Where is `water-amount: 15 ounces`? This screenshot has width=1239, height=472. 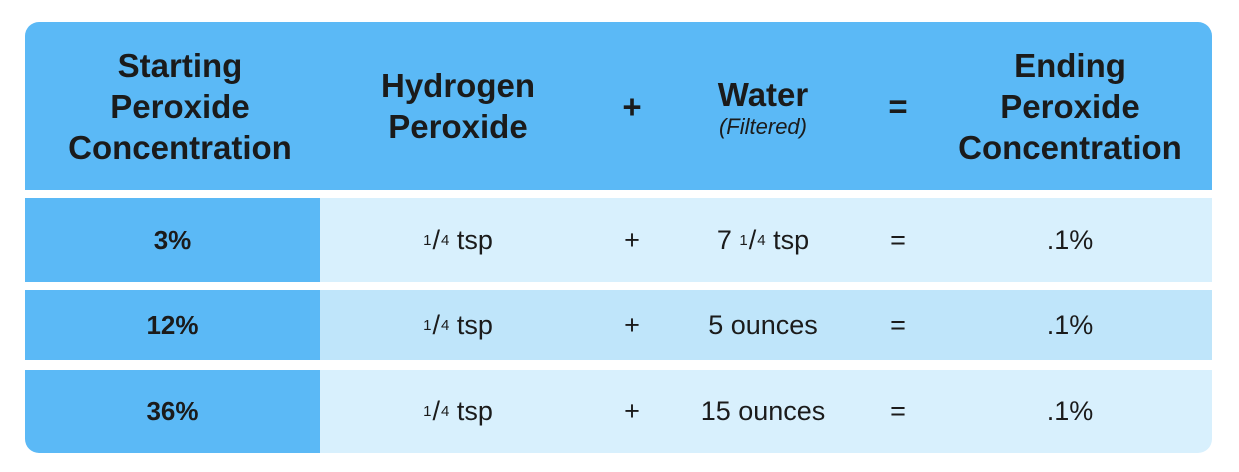
water-amount: 15 ounces is located at coordinates (763, 411).